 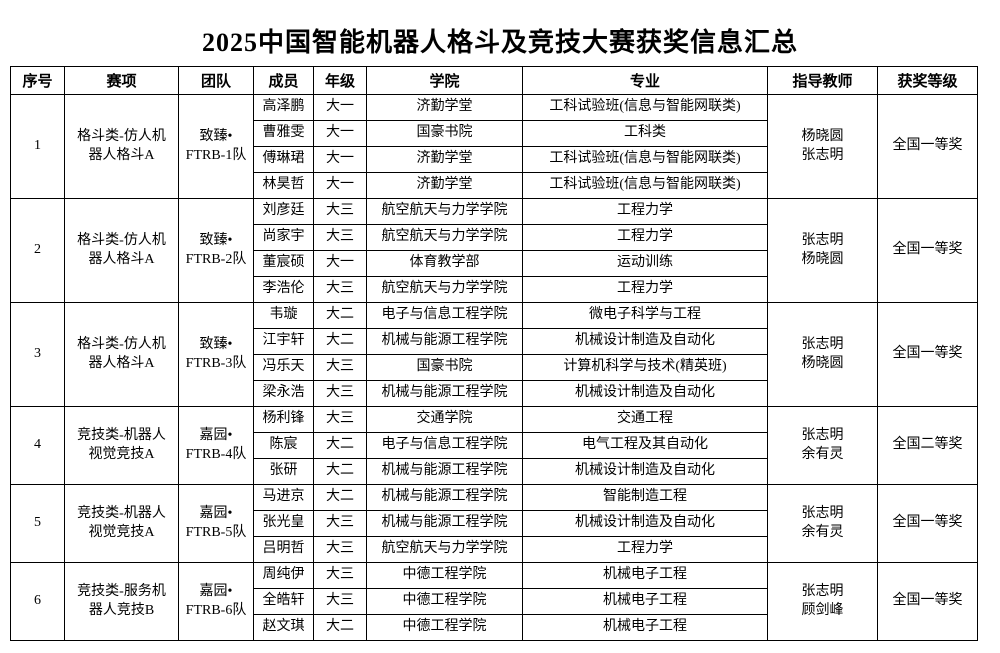 What do you see at coordinates (216, 250) in the screenshot?
I see `cell-team: 致臻• FTRB-2队` at bounding box center [216, 250].